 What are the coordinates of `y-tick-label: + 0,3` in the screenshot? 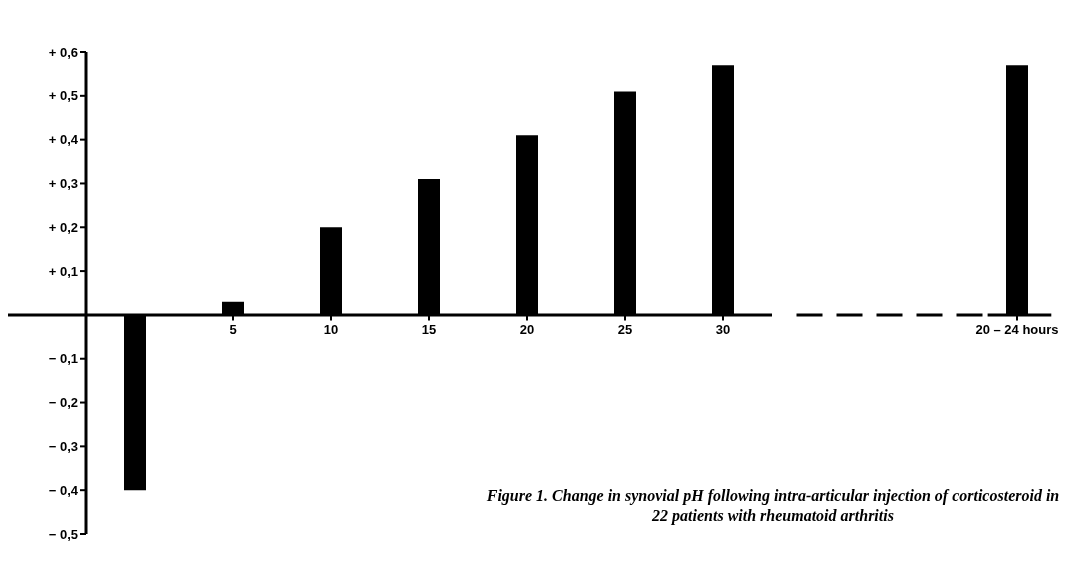 It's located at (63, 184).